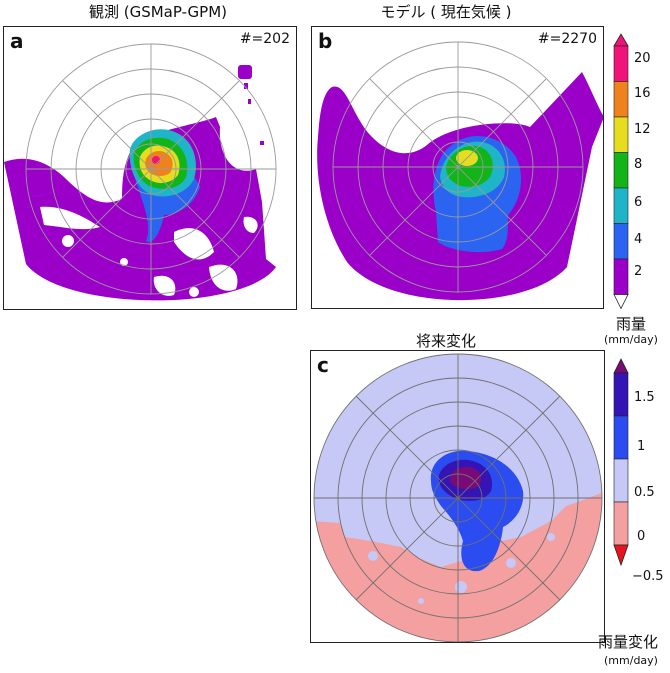  I want to click on colorbar-top-title: 雨量, so click(630, 324).